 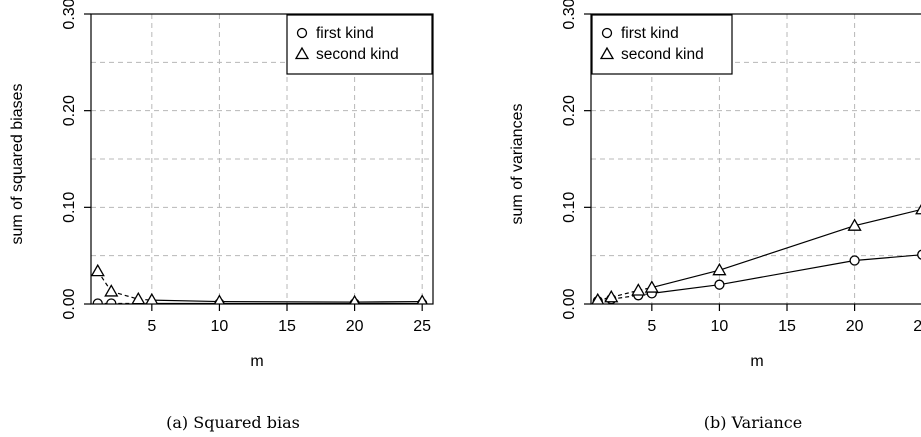 I want to click on y-axis-title: sum of squared biases, so click(x=17, y=164).